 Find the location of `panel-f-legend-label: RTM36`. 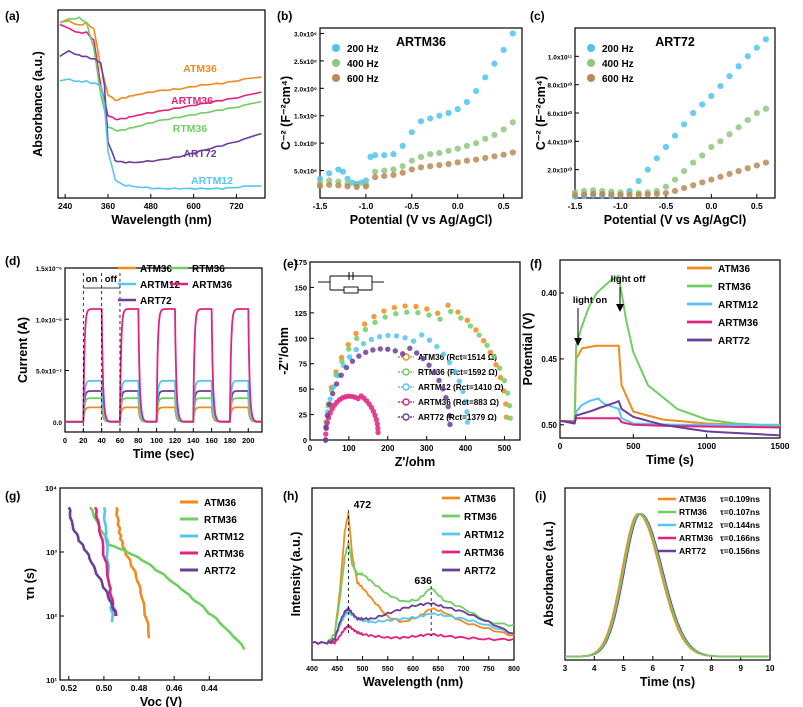

panel-f-legend-label: RTM36 is located at coordinates (734, 287).